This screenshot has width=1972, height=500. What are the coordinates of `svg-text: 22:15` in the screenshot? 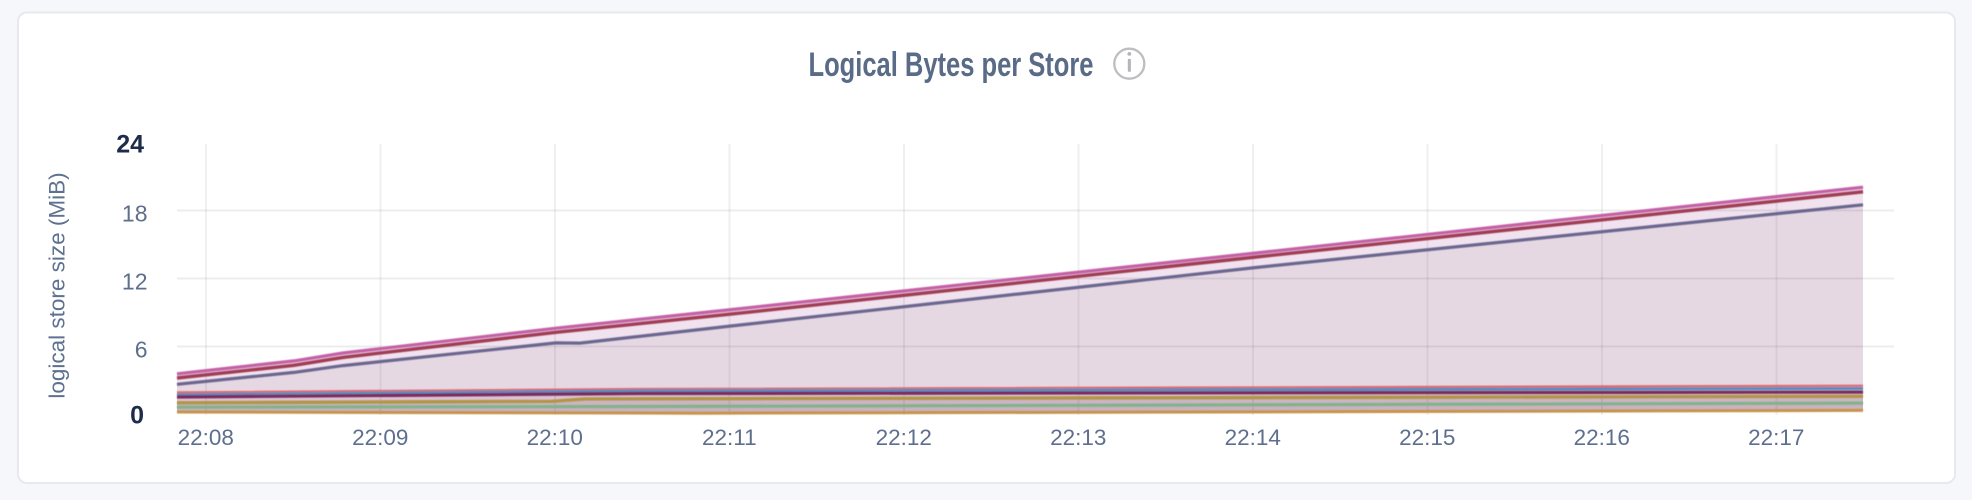 It's located at (1427, 437).